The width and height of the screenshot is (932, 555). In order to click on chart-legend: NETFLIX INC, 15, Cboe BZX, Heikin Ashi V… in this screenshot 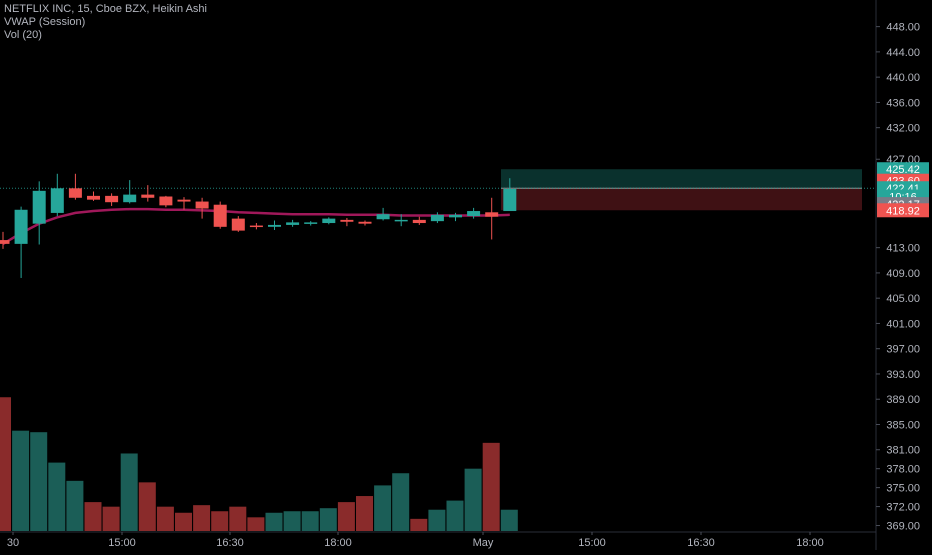, I will do `click(105, 22)`.